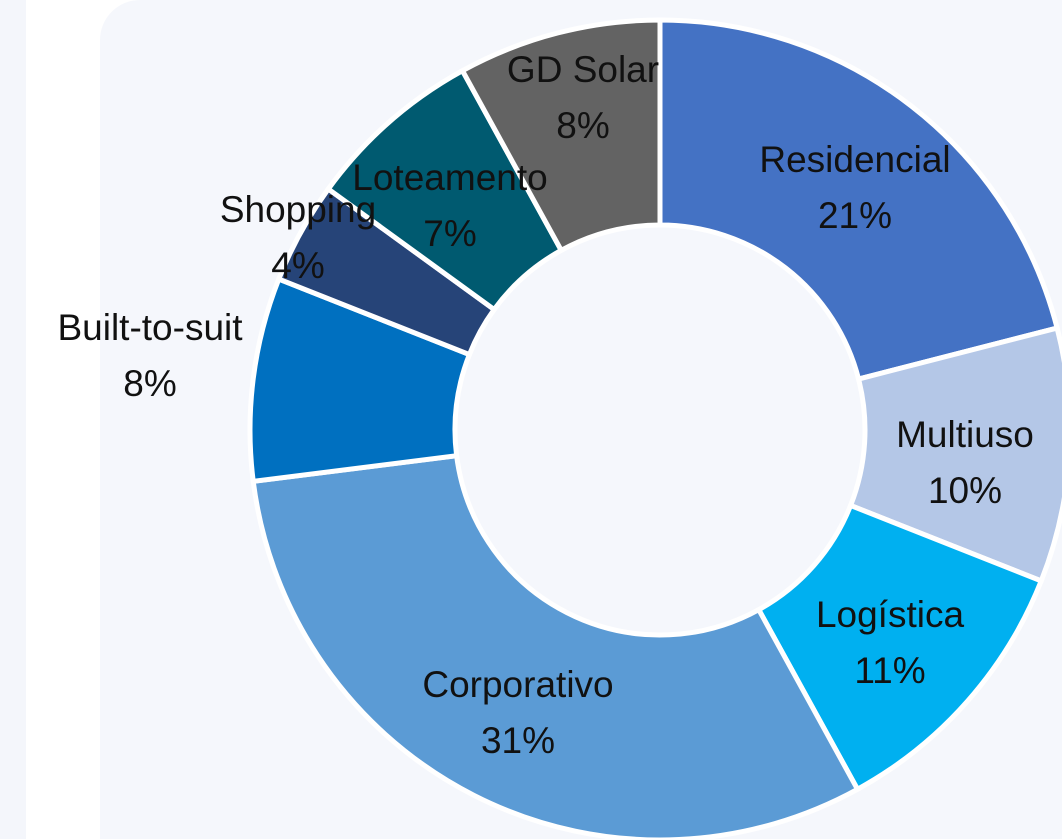 This screenshot has width=1062, height=839. I want to click on slice-value: 4%, so click(297, 265).